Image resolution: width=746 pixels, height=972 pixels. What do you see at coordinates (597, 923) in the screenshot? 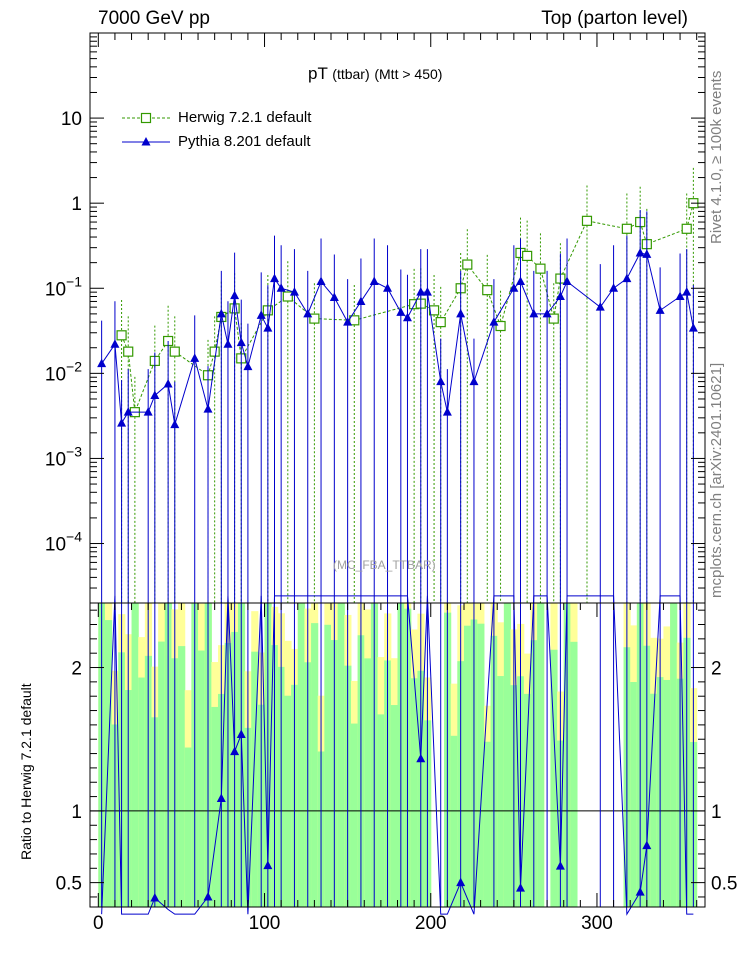
I see `x-tick-label: 300` at bounding box center [597, 923].